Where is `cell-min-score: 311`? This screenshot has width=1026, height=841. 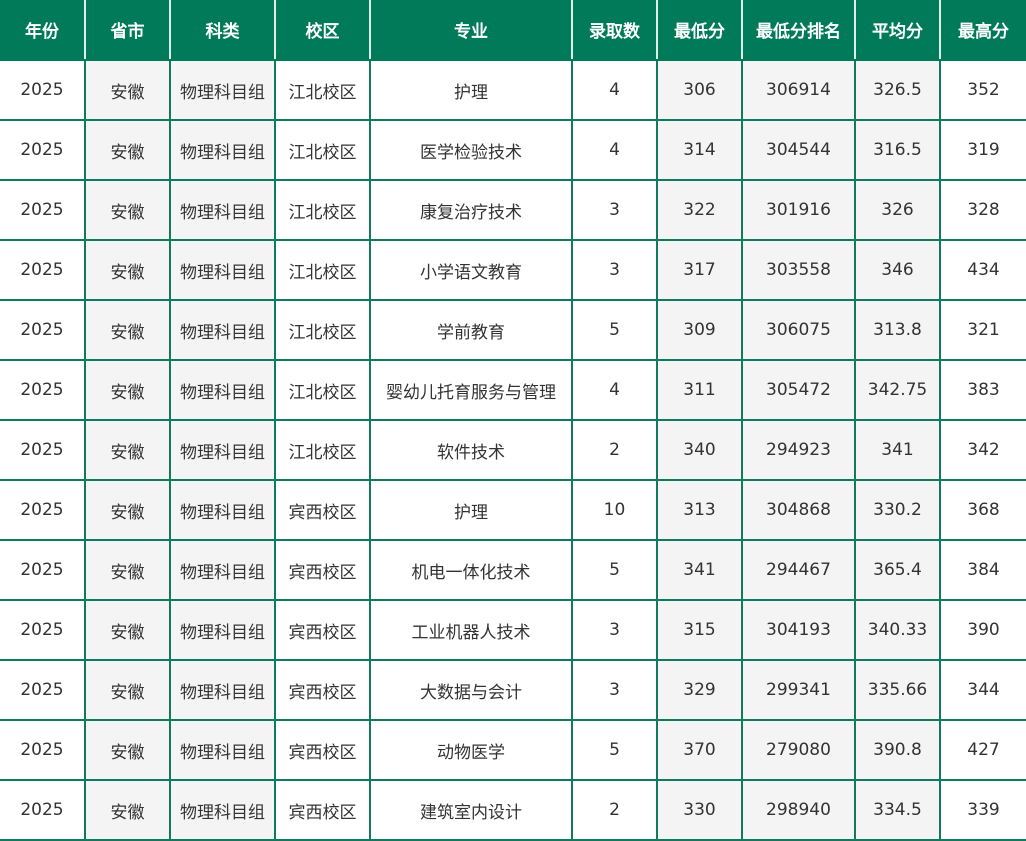
cell-min-score: 311 is located at coordinates (699, 390).